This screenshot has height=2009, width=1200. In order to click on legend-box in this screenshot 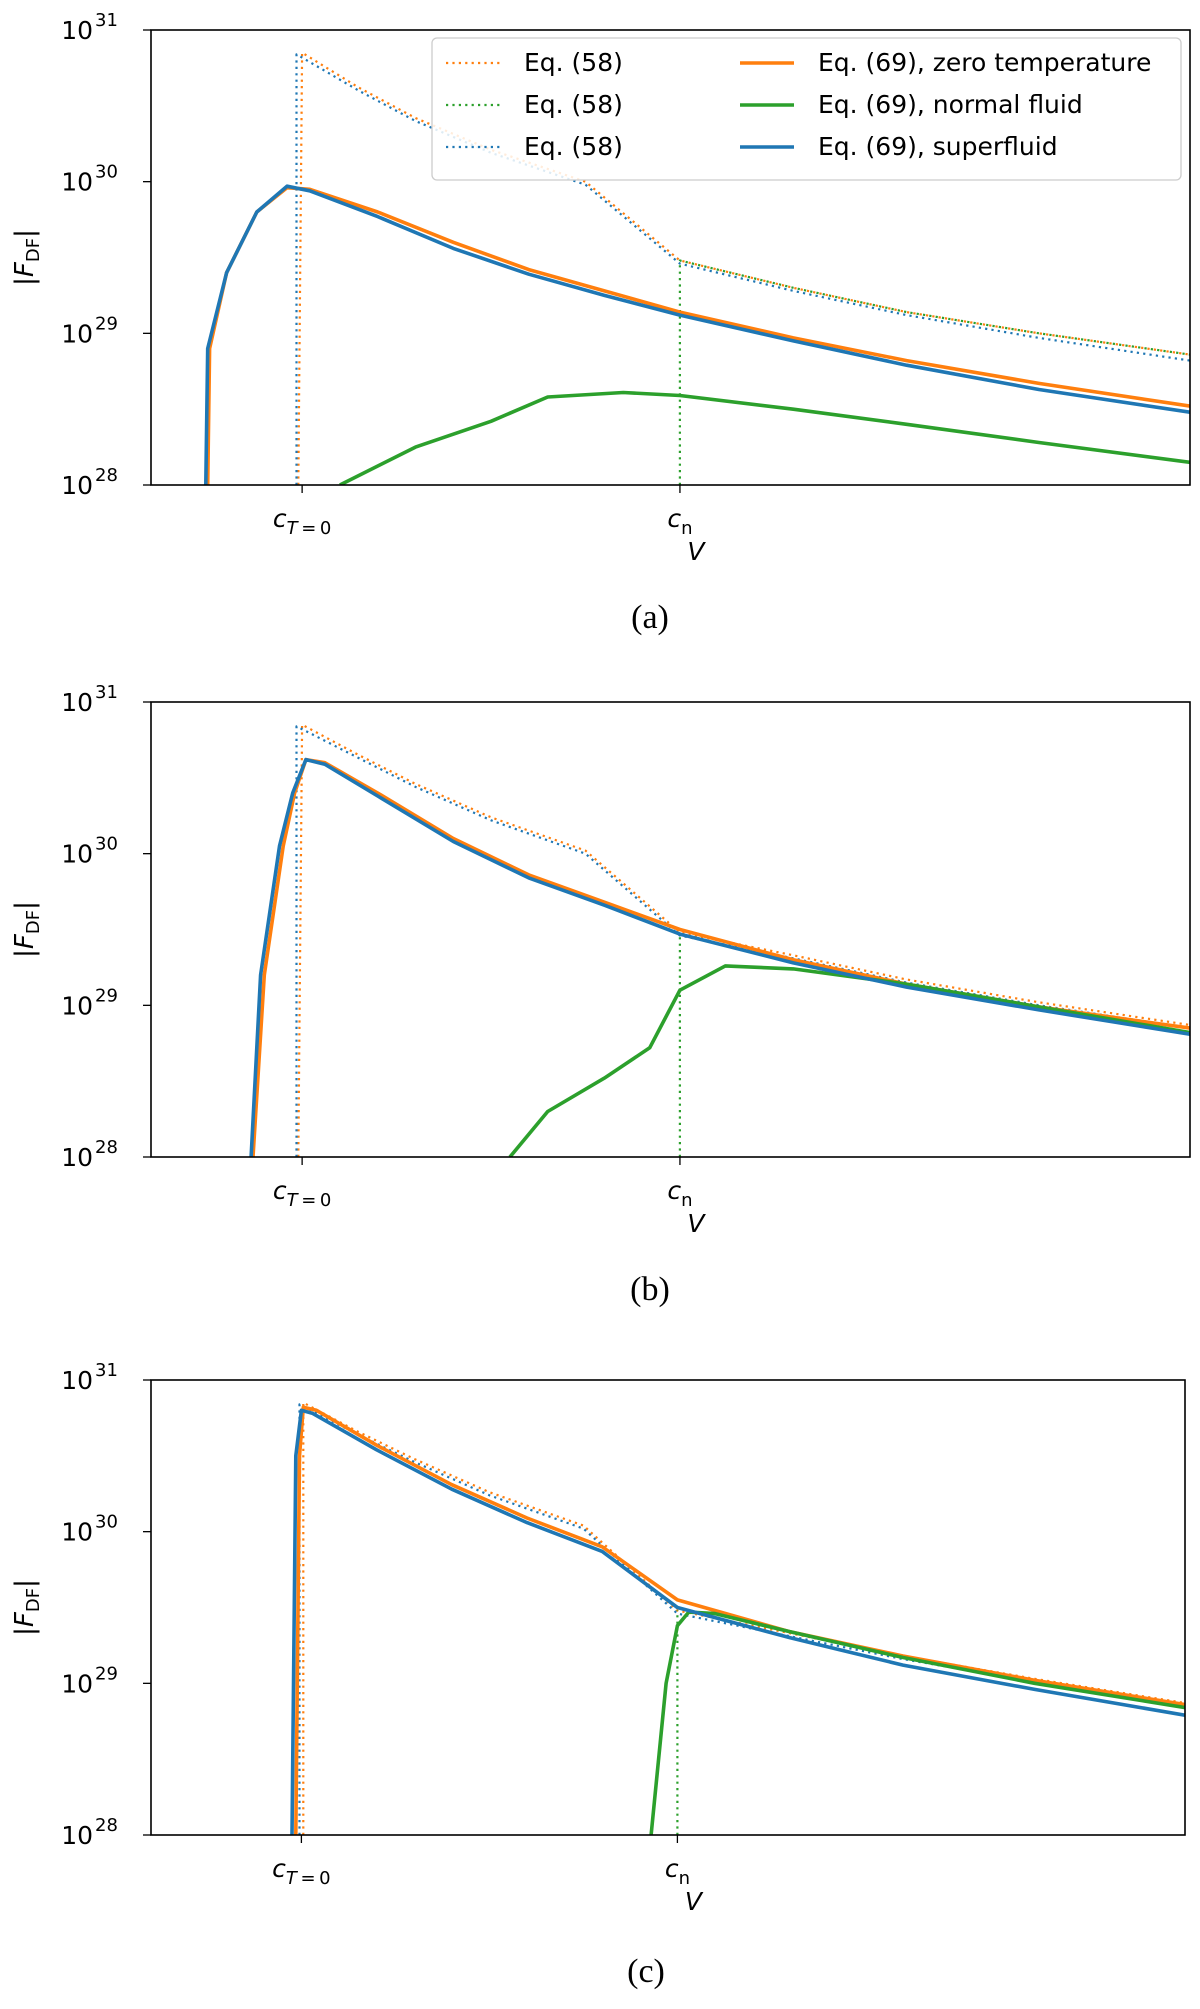, I will do `click(806, 109)`.